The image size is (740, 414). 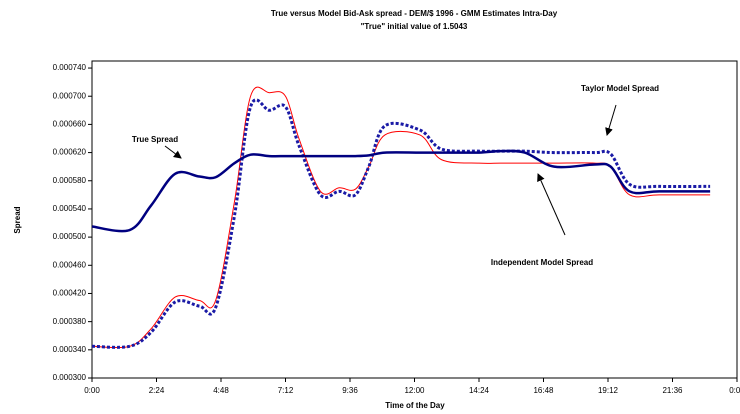 I want to click on y-tick-label: 0.000660, so click(x=70, y=124).